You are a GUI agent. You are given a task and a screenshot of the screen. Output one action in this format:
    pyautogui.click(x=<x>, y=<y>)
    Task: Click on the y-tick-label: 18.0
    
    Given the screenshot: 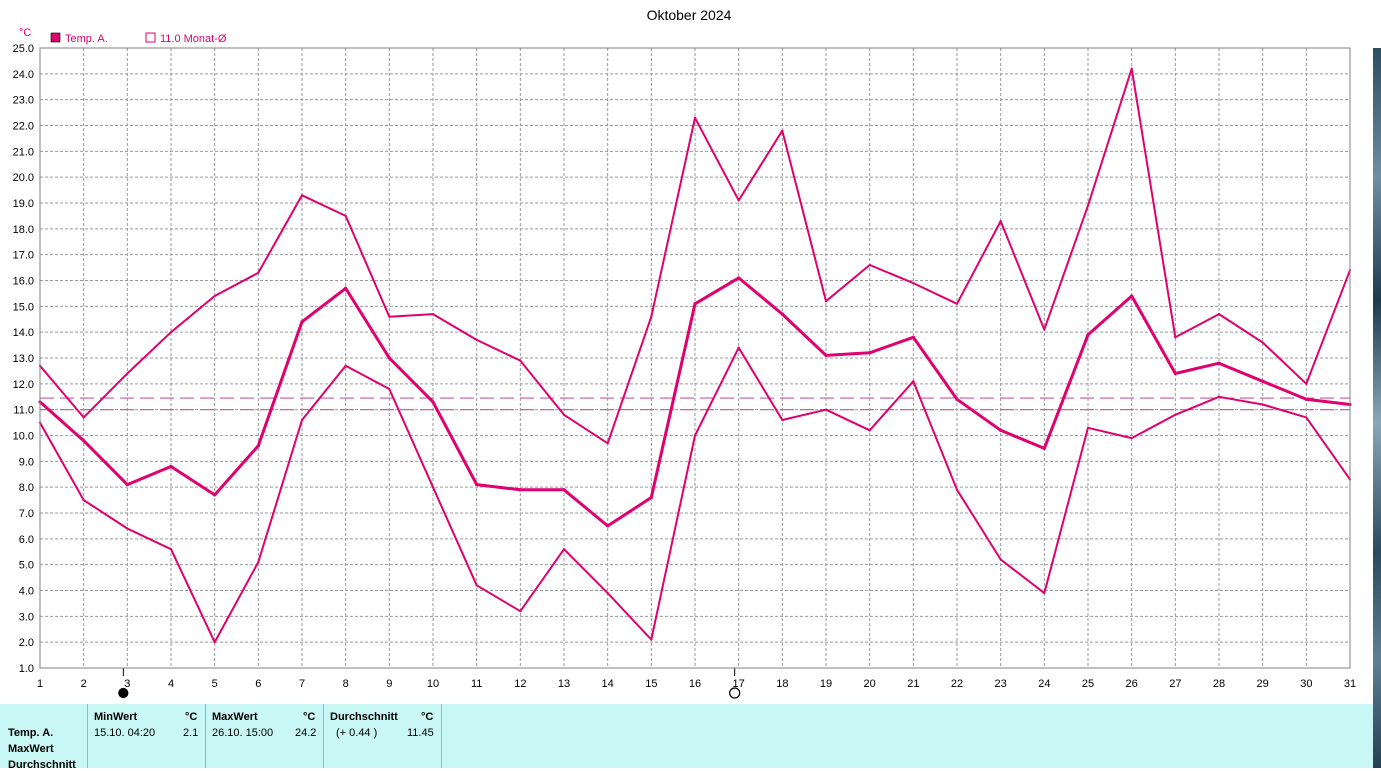 What is the action you would take?
    pyautogui.click(x=23, y=230)
    